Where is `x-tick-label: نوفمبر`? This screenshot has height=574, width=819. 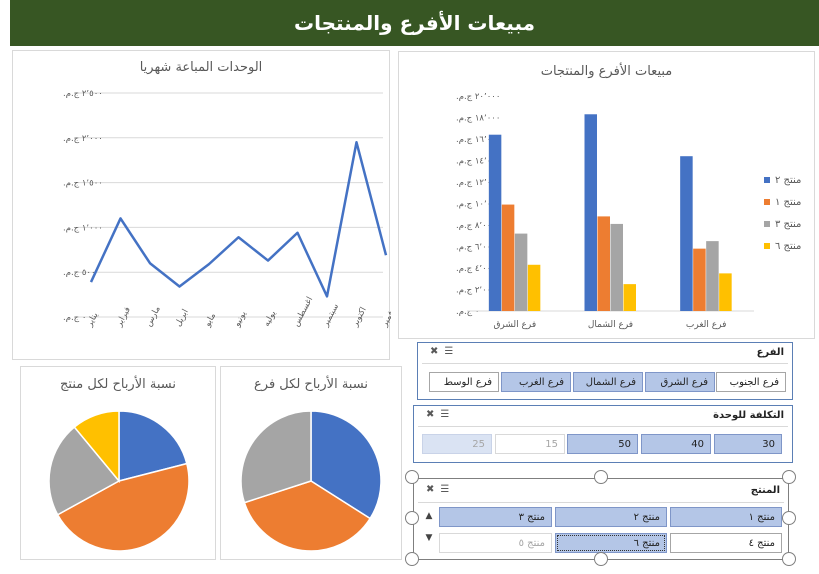
x-tick-label: نوفمبر is located at coordinates (385, 316).